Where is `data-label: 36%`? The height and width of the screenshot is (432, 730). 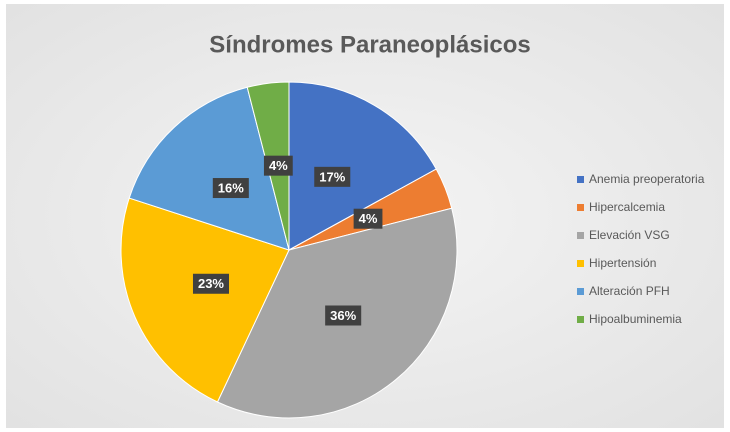 data-label: 36% is located at coordinates (343, 315).